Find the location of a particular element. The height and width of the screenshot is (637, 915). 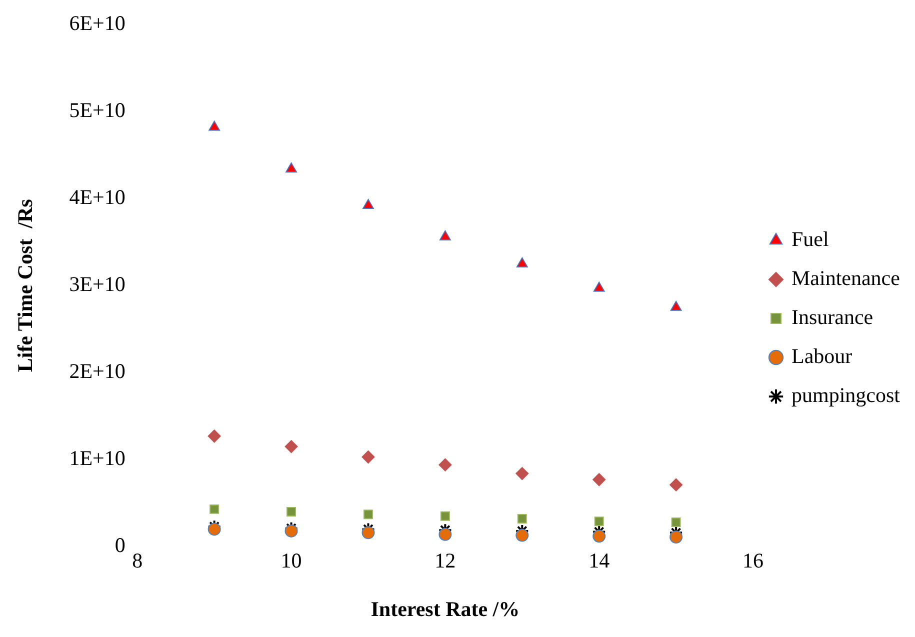

y-tick-label: 5E+10 is located at coordinates (97, 110).